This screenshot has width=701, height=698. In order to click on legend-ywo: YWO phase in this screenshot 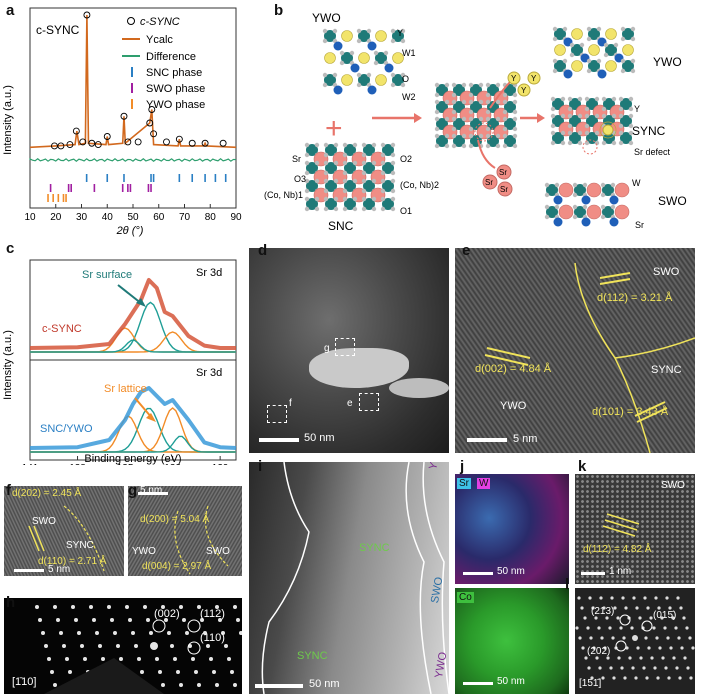, I will do `click(175, 105)`.